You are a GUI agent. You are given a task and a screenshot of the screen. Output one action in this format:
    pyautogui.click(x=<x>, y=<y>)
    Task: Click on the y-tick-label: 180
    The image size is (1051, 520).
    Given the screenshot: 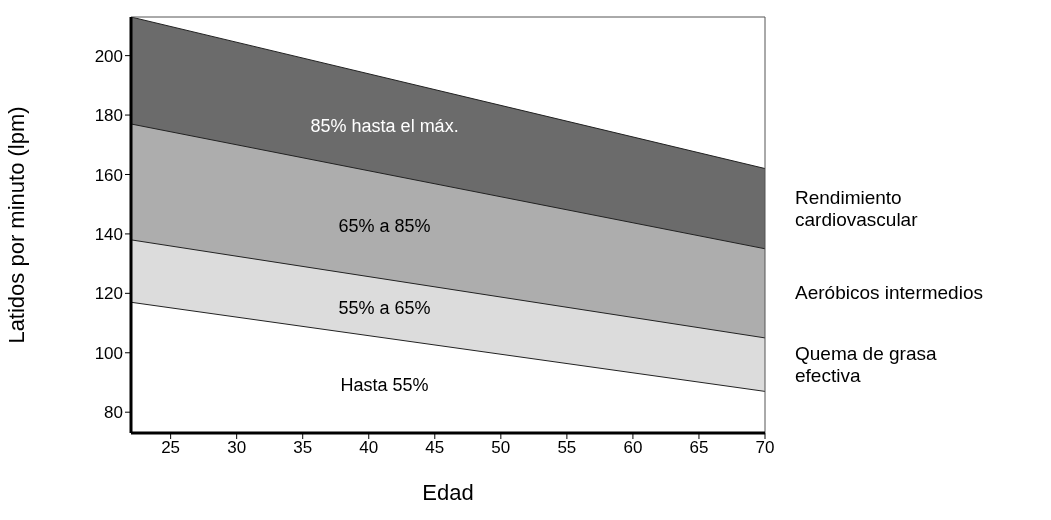 What is the action you would take?
    pyautogui.click(x=108, y=116)
    